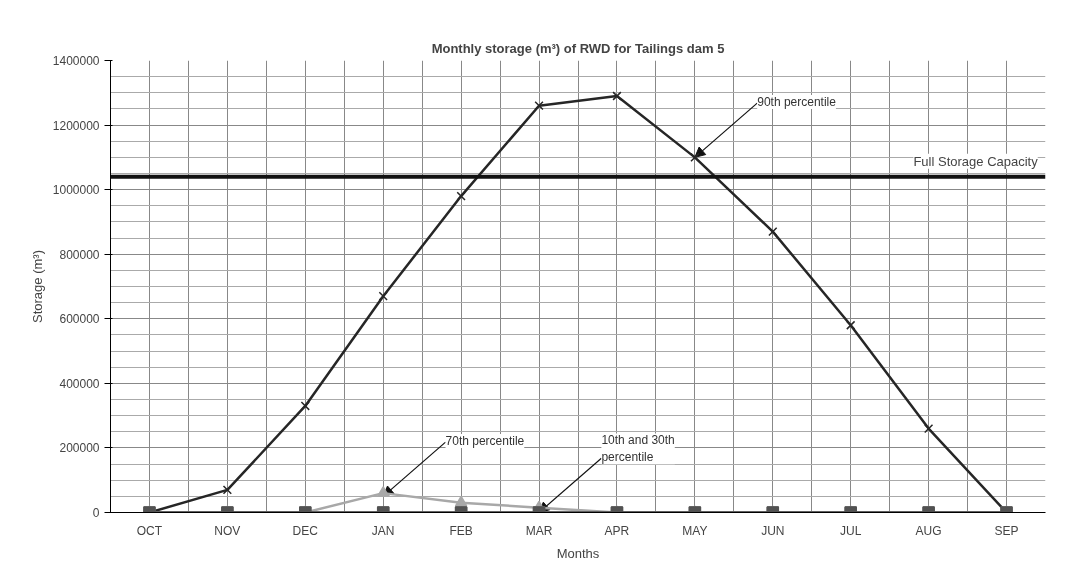 This screenshot has height=582, width=1065. I want to click on x-tick-label: FEB, so click(461, 530).